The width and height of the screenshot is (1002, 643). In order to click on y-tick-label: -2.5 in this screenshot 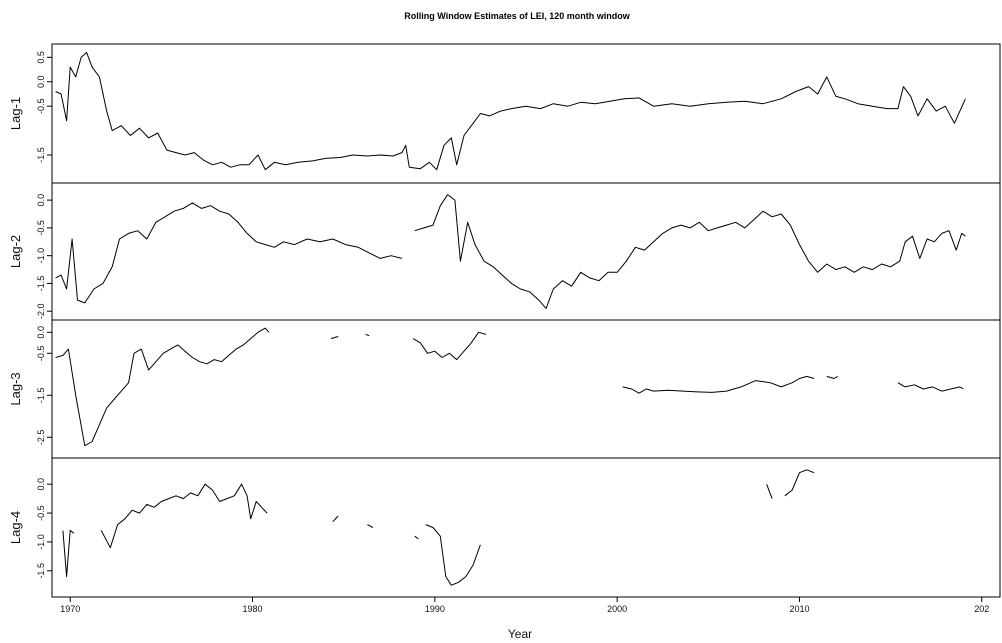, I will do `click(41, 438)`.